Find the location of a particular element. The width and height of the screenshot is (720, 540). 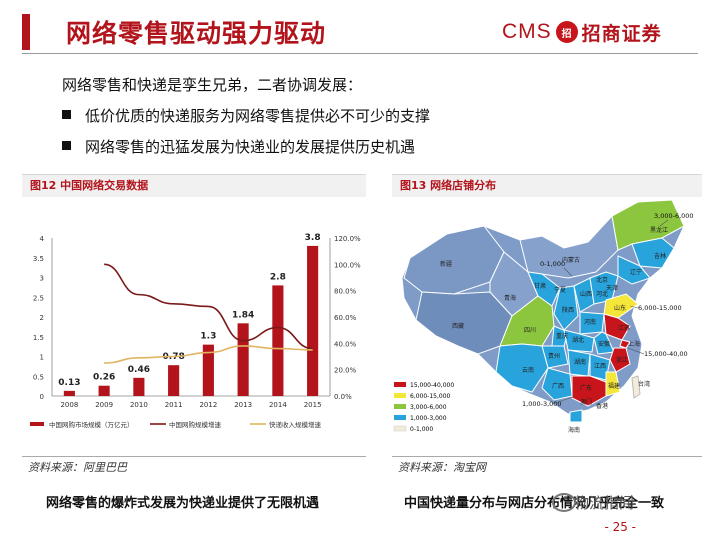

region-heilongjiang is located at coordinates (648, 225).